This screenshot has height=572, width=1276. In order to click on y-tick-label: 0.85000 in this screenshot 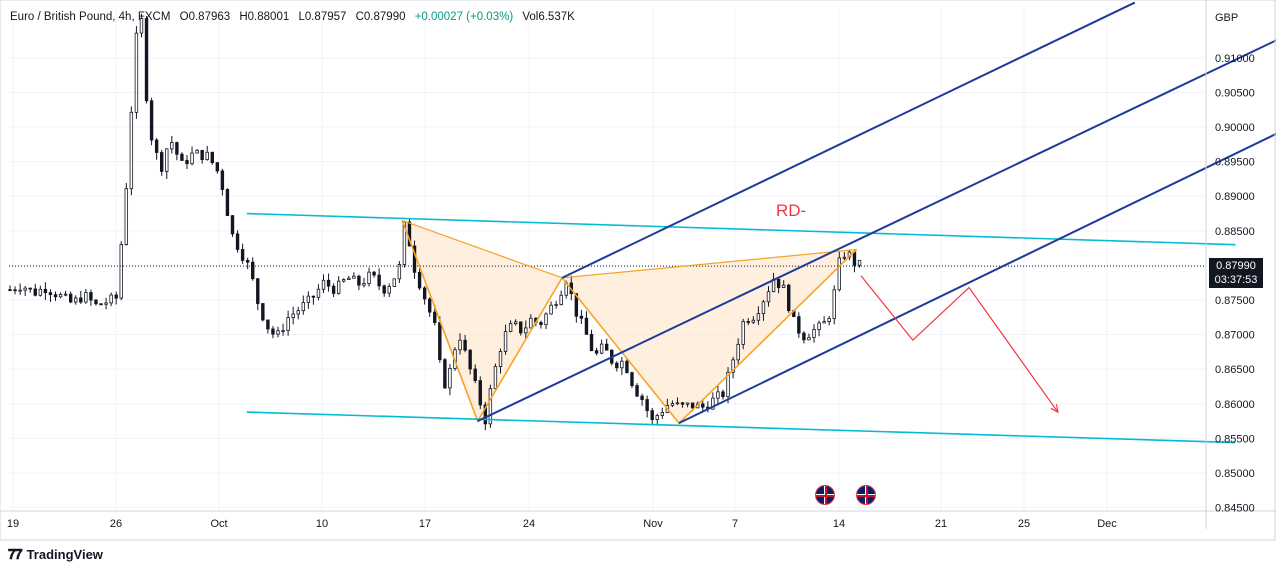, I will do `click(1235, 474)`.